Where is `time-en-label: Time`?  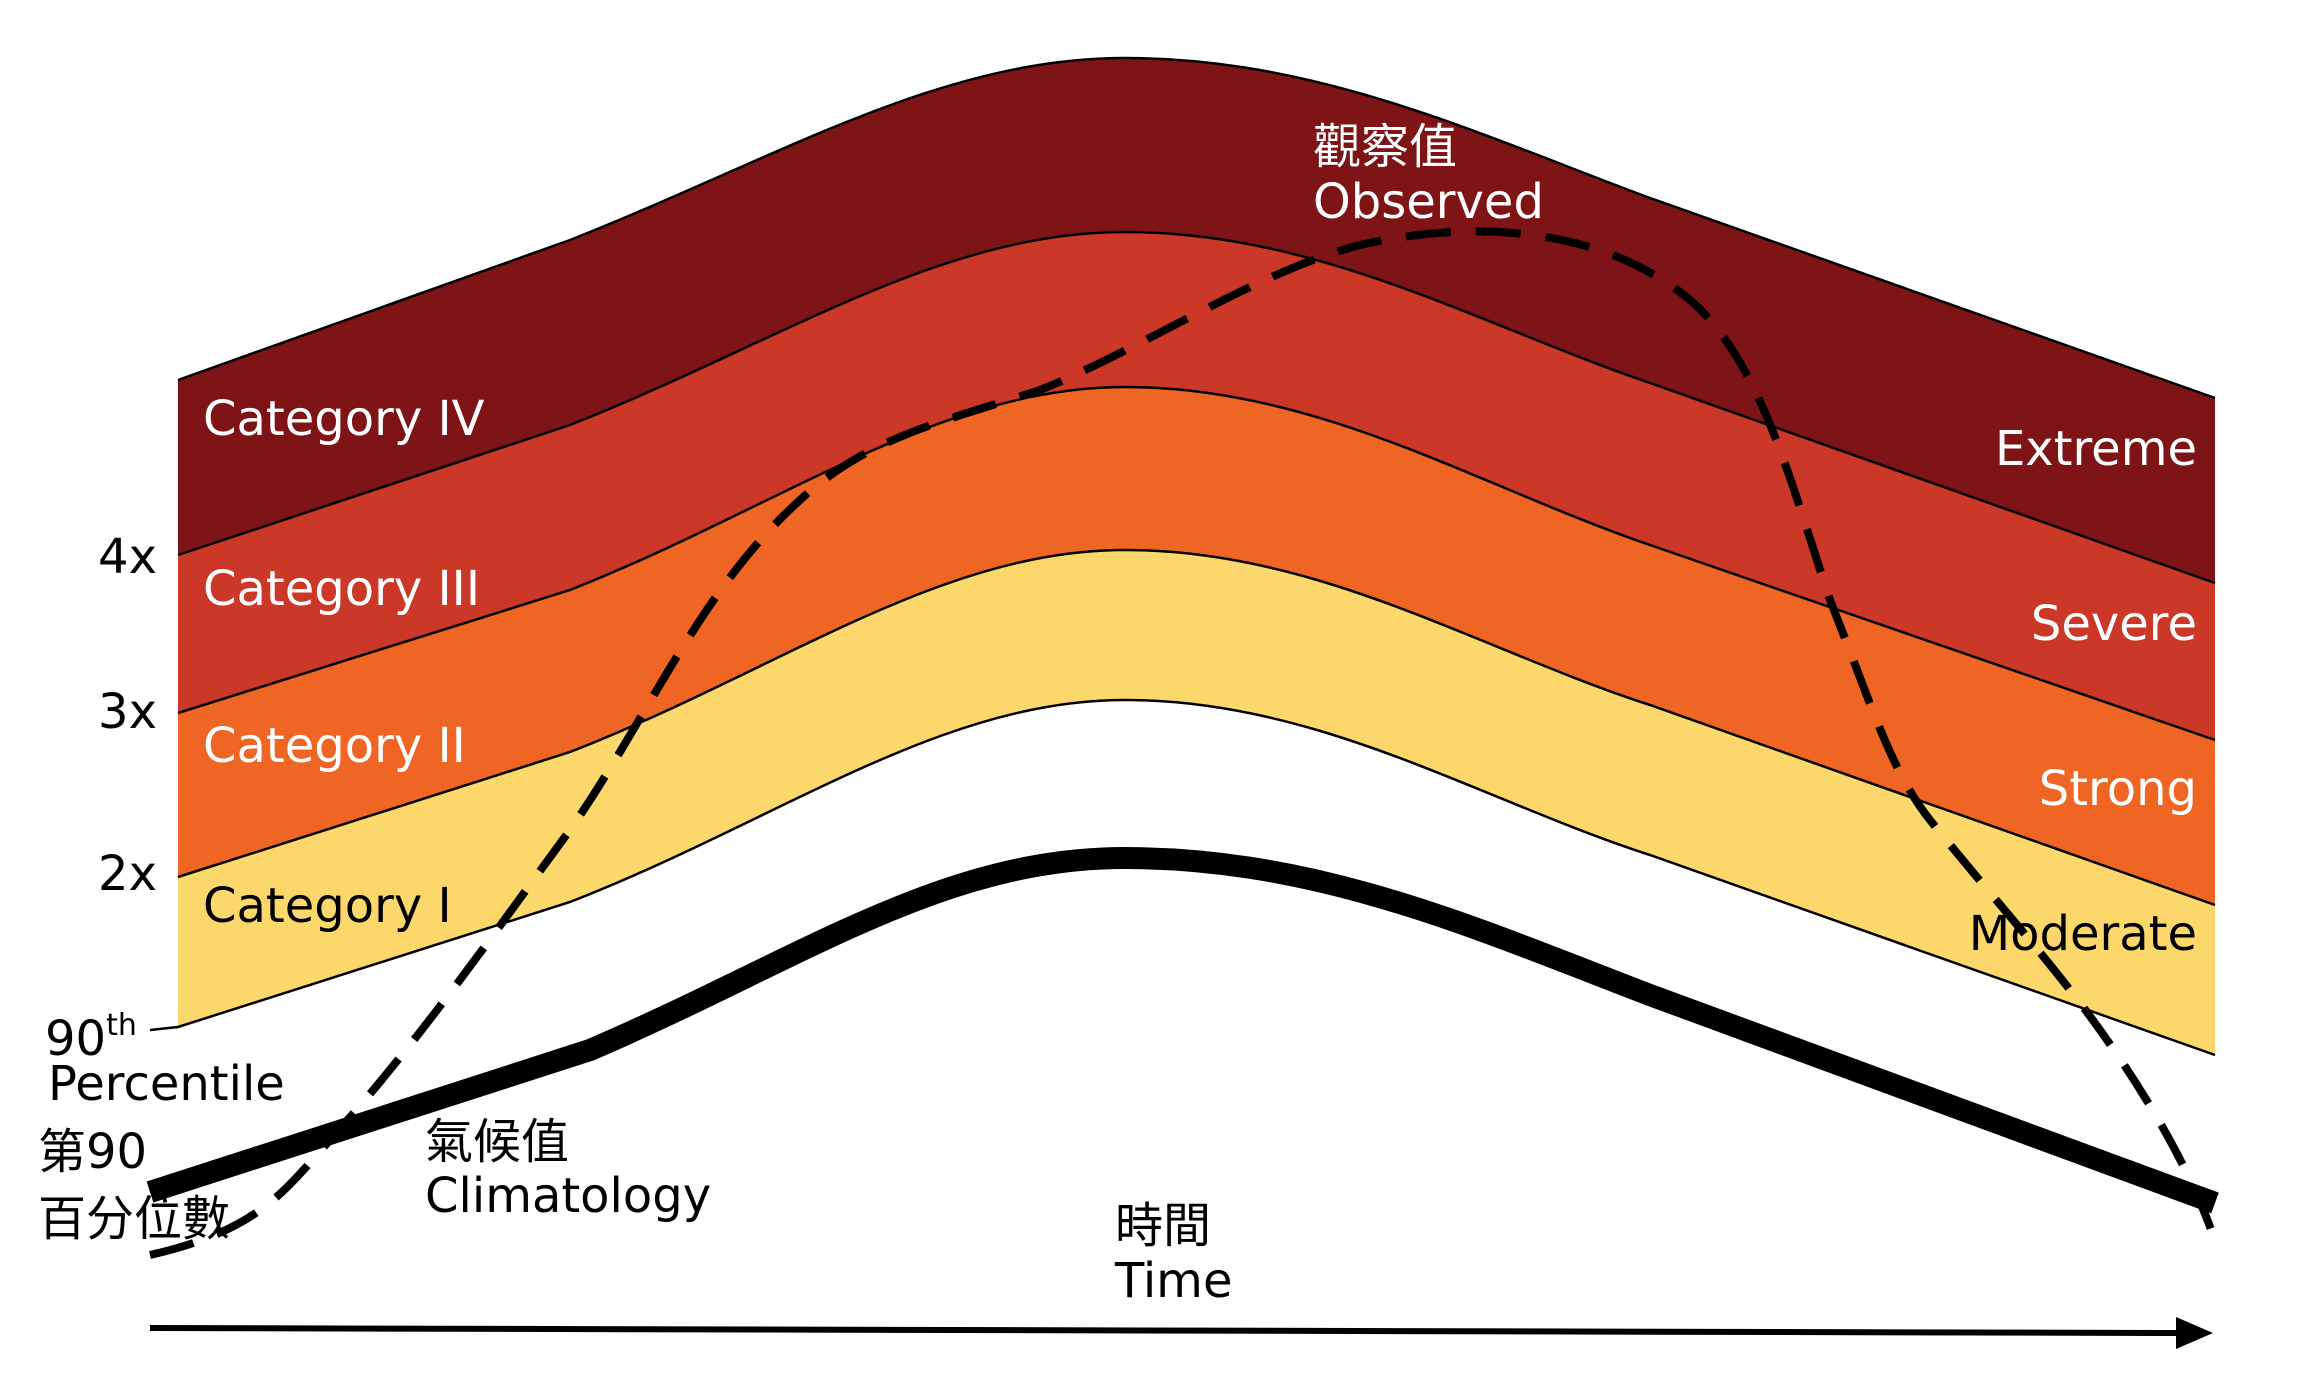 time-en-label: Time is located at coordinates (1173, 1281).